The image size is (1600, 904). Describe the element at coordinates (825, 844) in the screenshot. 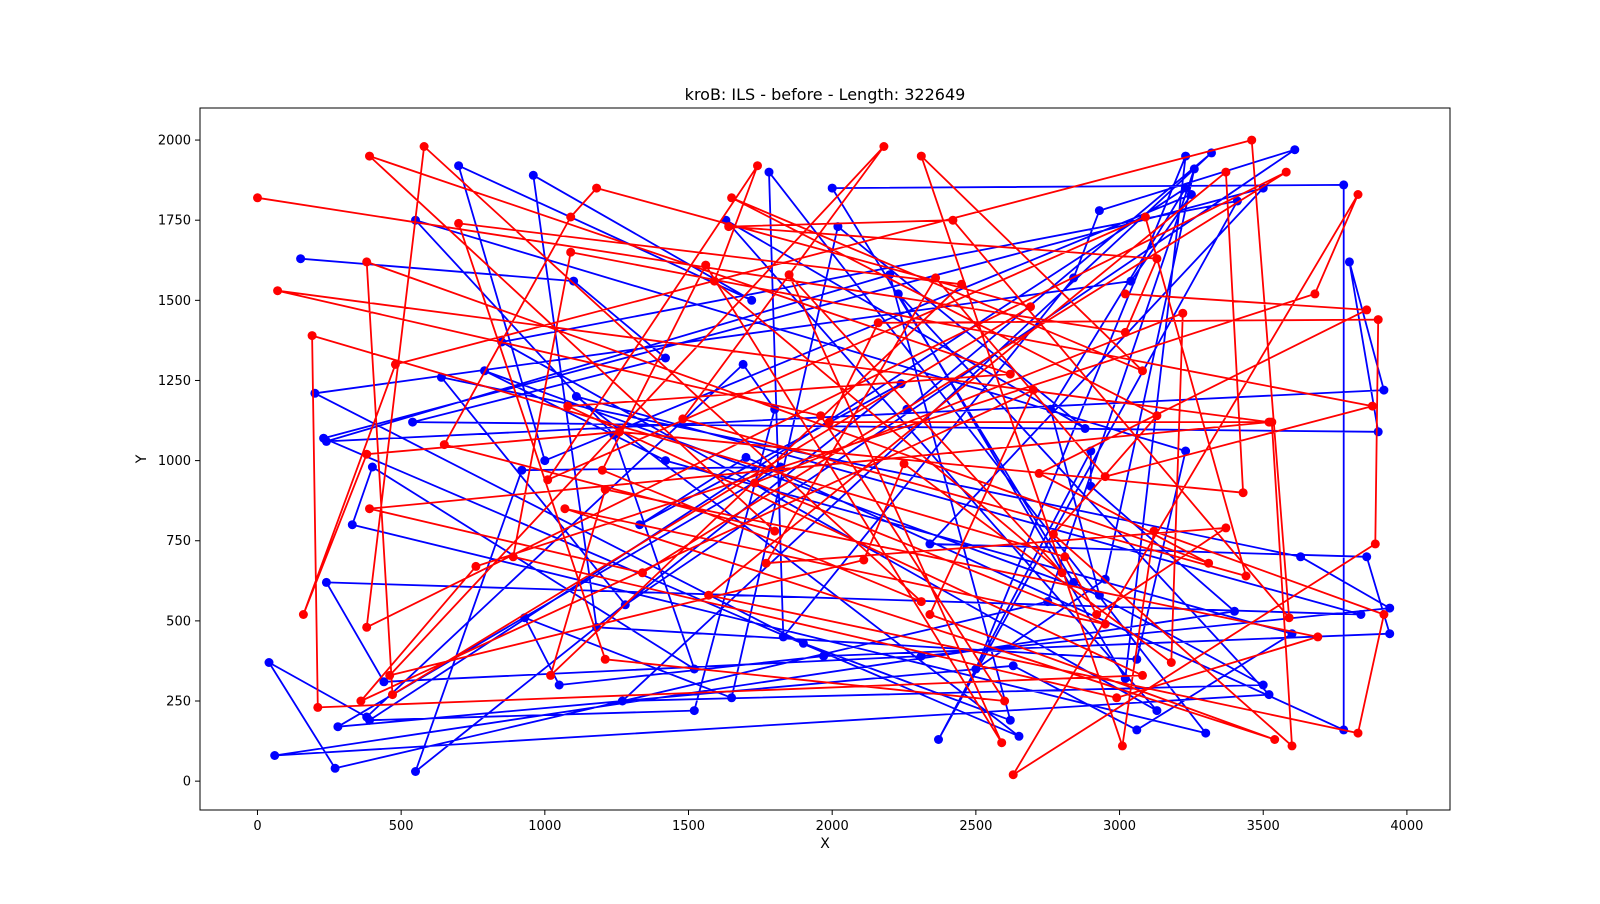

I see `x-axis-label: X` at that location.